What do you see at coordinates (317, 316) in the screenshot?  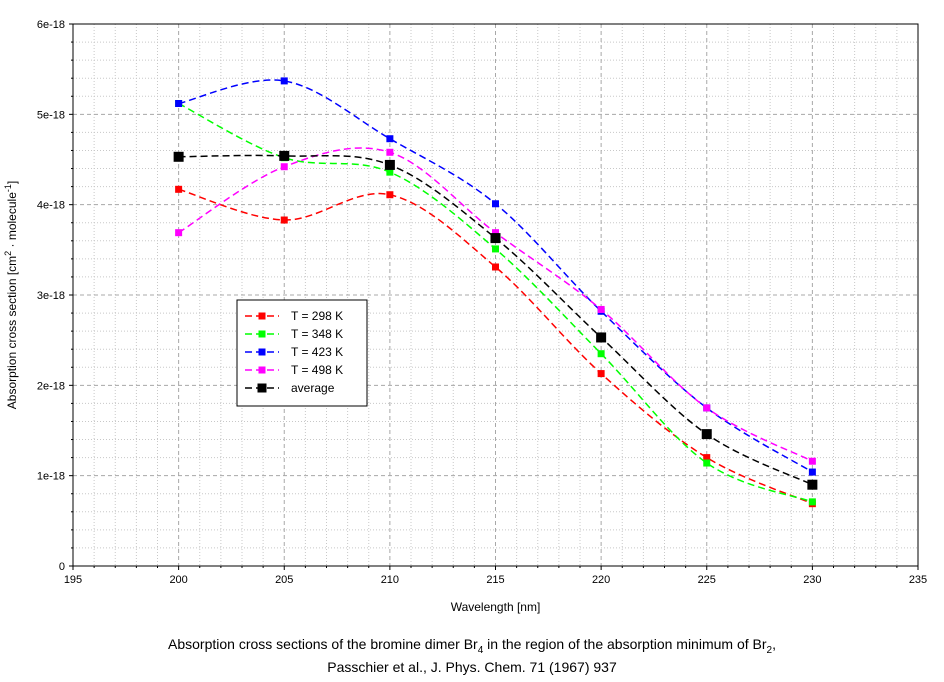 I see `legend-label: T = 298 K` at bounding box center [317, 316].